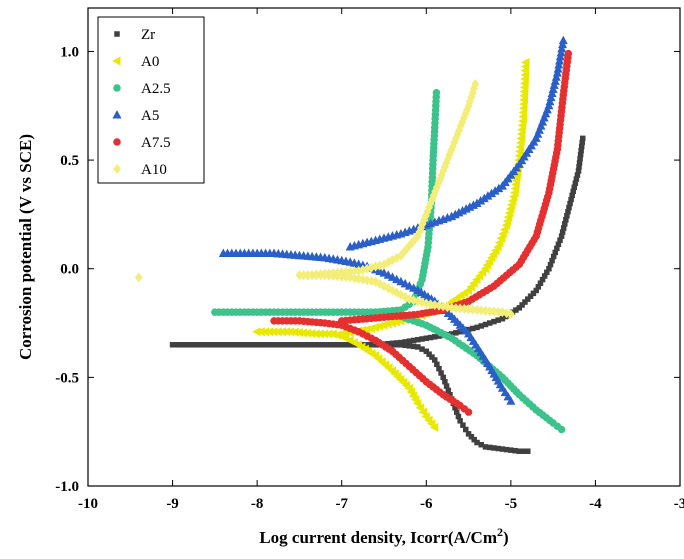  I want to click on y-tick-label: -1.0, so click(67, 487).